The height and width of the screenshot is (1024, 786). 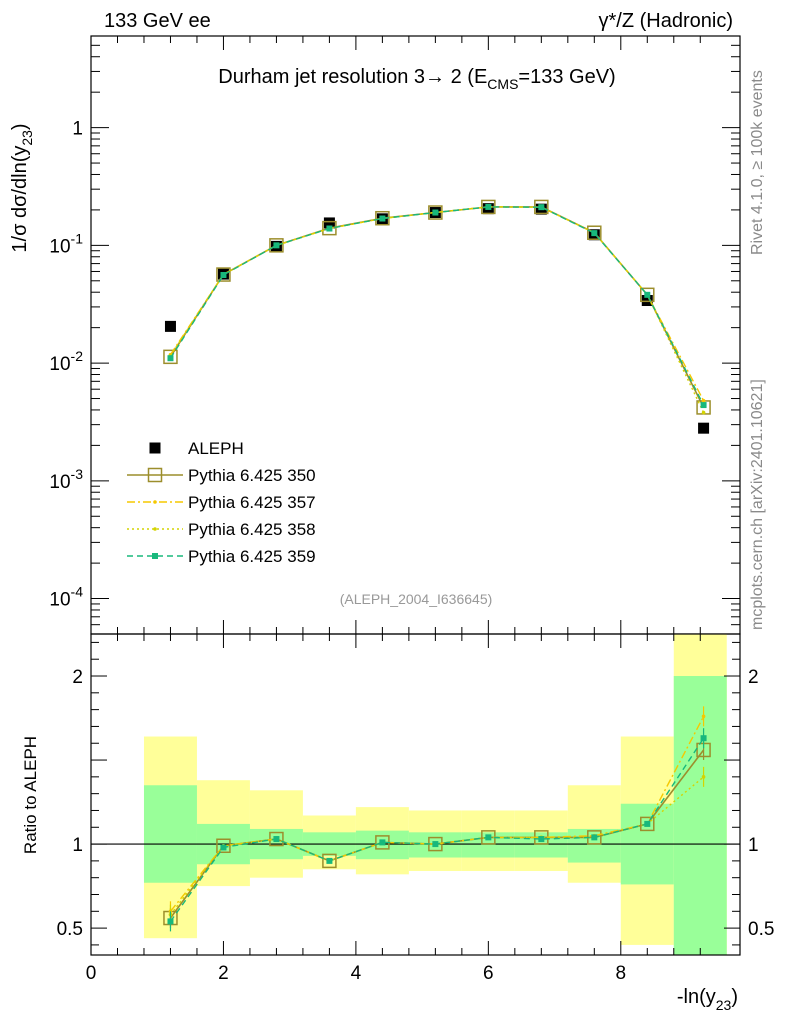 I want to click on x-tick-label: 6, so click(x=488, y=973).